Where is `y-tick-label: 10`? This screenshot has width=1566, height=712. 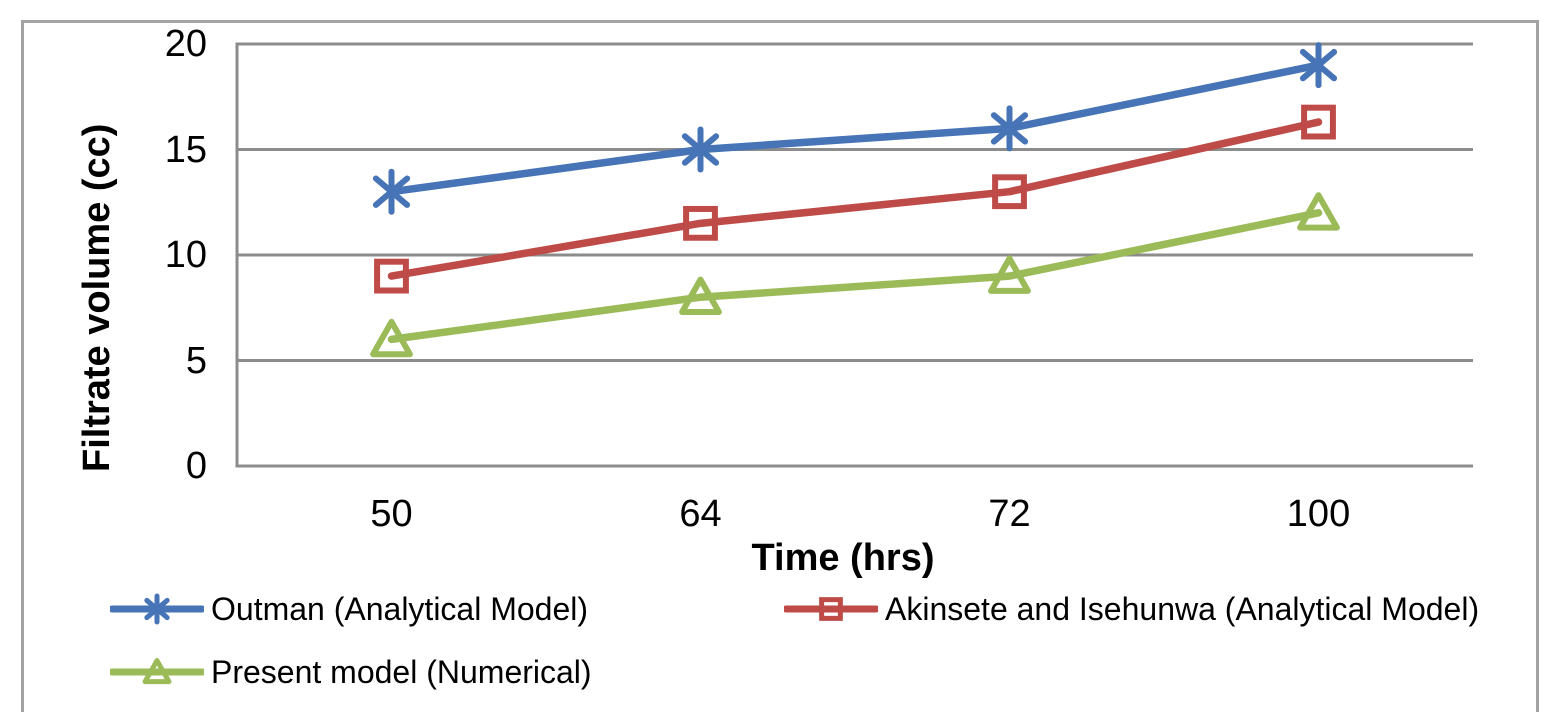
y-tick-label: 10 is located at coordinates (185, 255).